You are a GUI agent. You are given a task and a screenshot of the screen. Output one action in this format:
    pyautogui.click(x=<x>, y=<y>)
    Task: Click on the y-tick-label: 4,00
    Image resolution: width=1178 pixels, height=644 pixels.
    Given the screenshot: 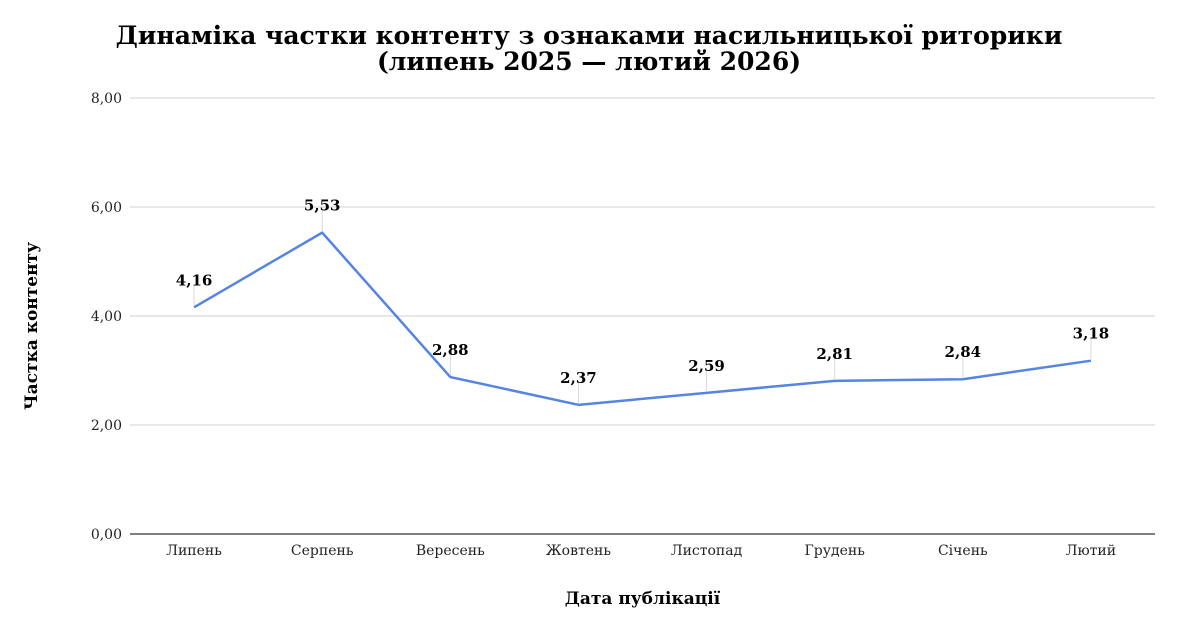 What is the action you would take?
    pyautogui.click(x=106, y=317)
    